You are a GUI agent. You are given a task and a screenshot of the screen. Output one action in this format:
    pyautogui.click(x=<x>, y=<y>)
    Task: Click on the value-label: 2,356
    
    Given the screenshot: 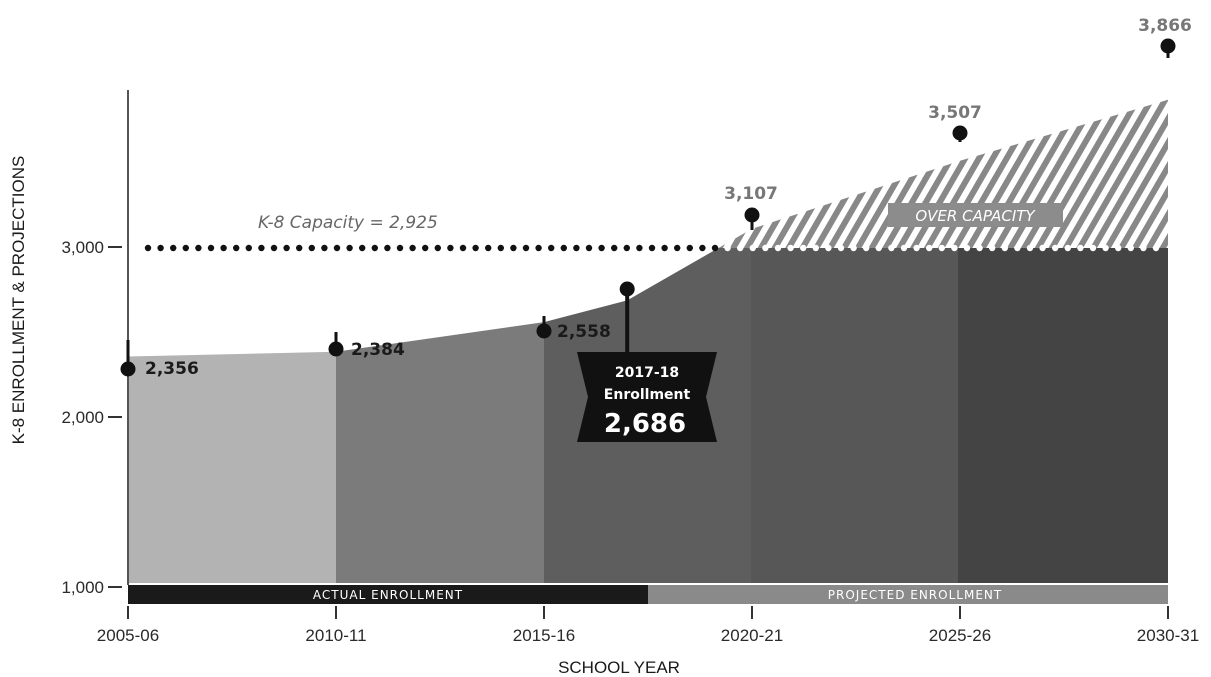 What is the action you would take?
    pyautogui.click(x=172, y=369)
    